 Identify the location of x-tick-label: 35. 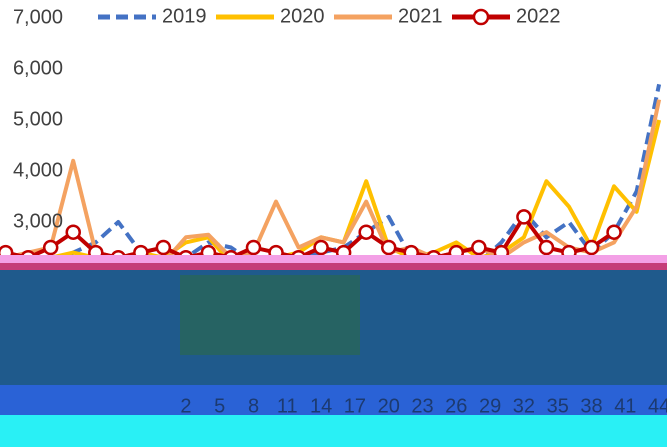
(558, 406).